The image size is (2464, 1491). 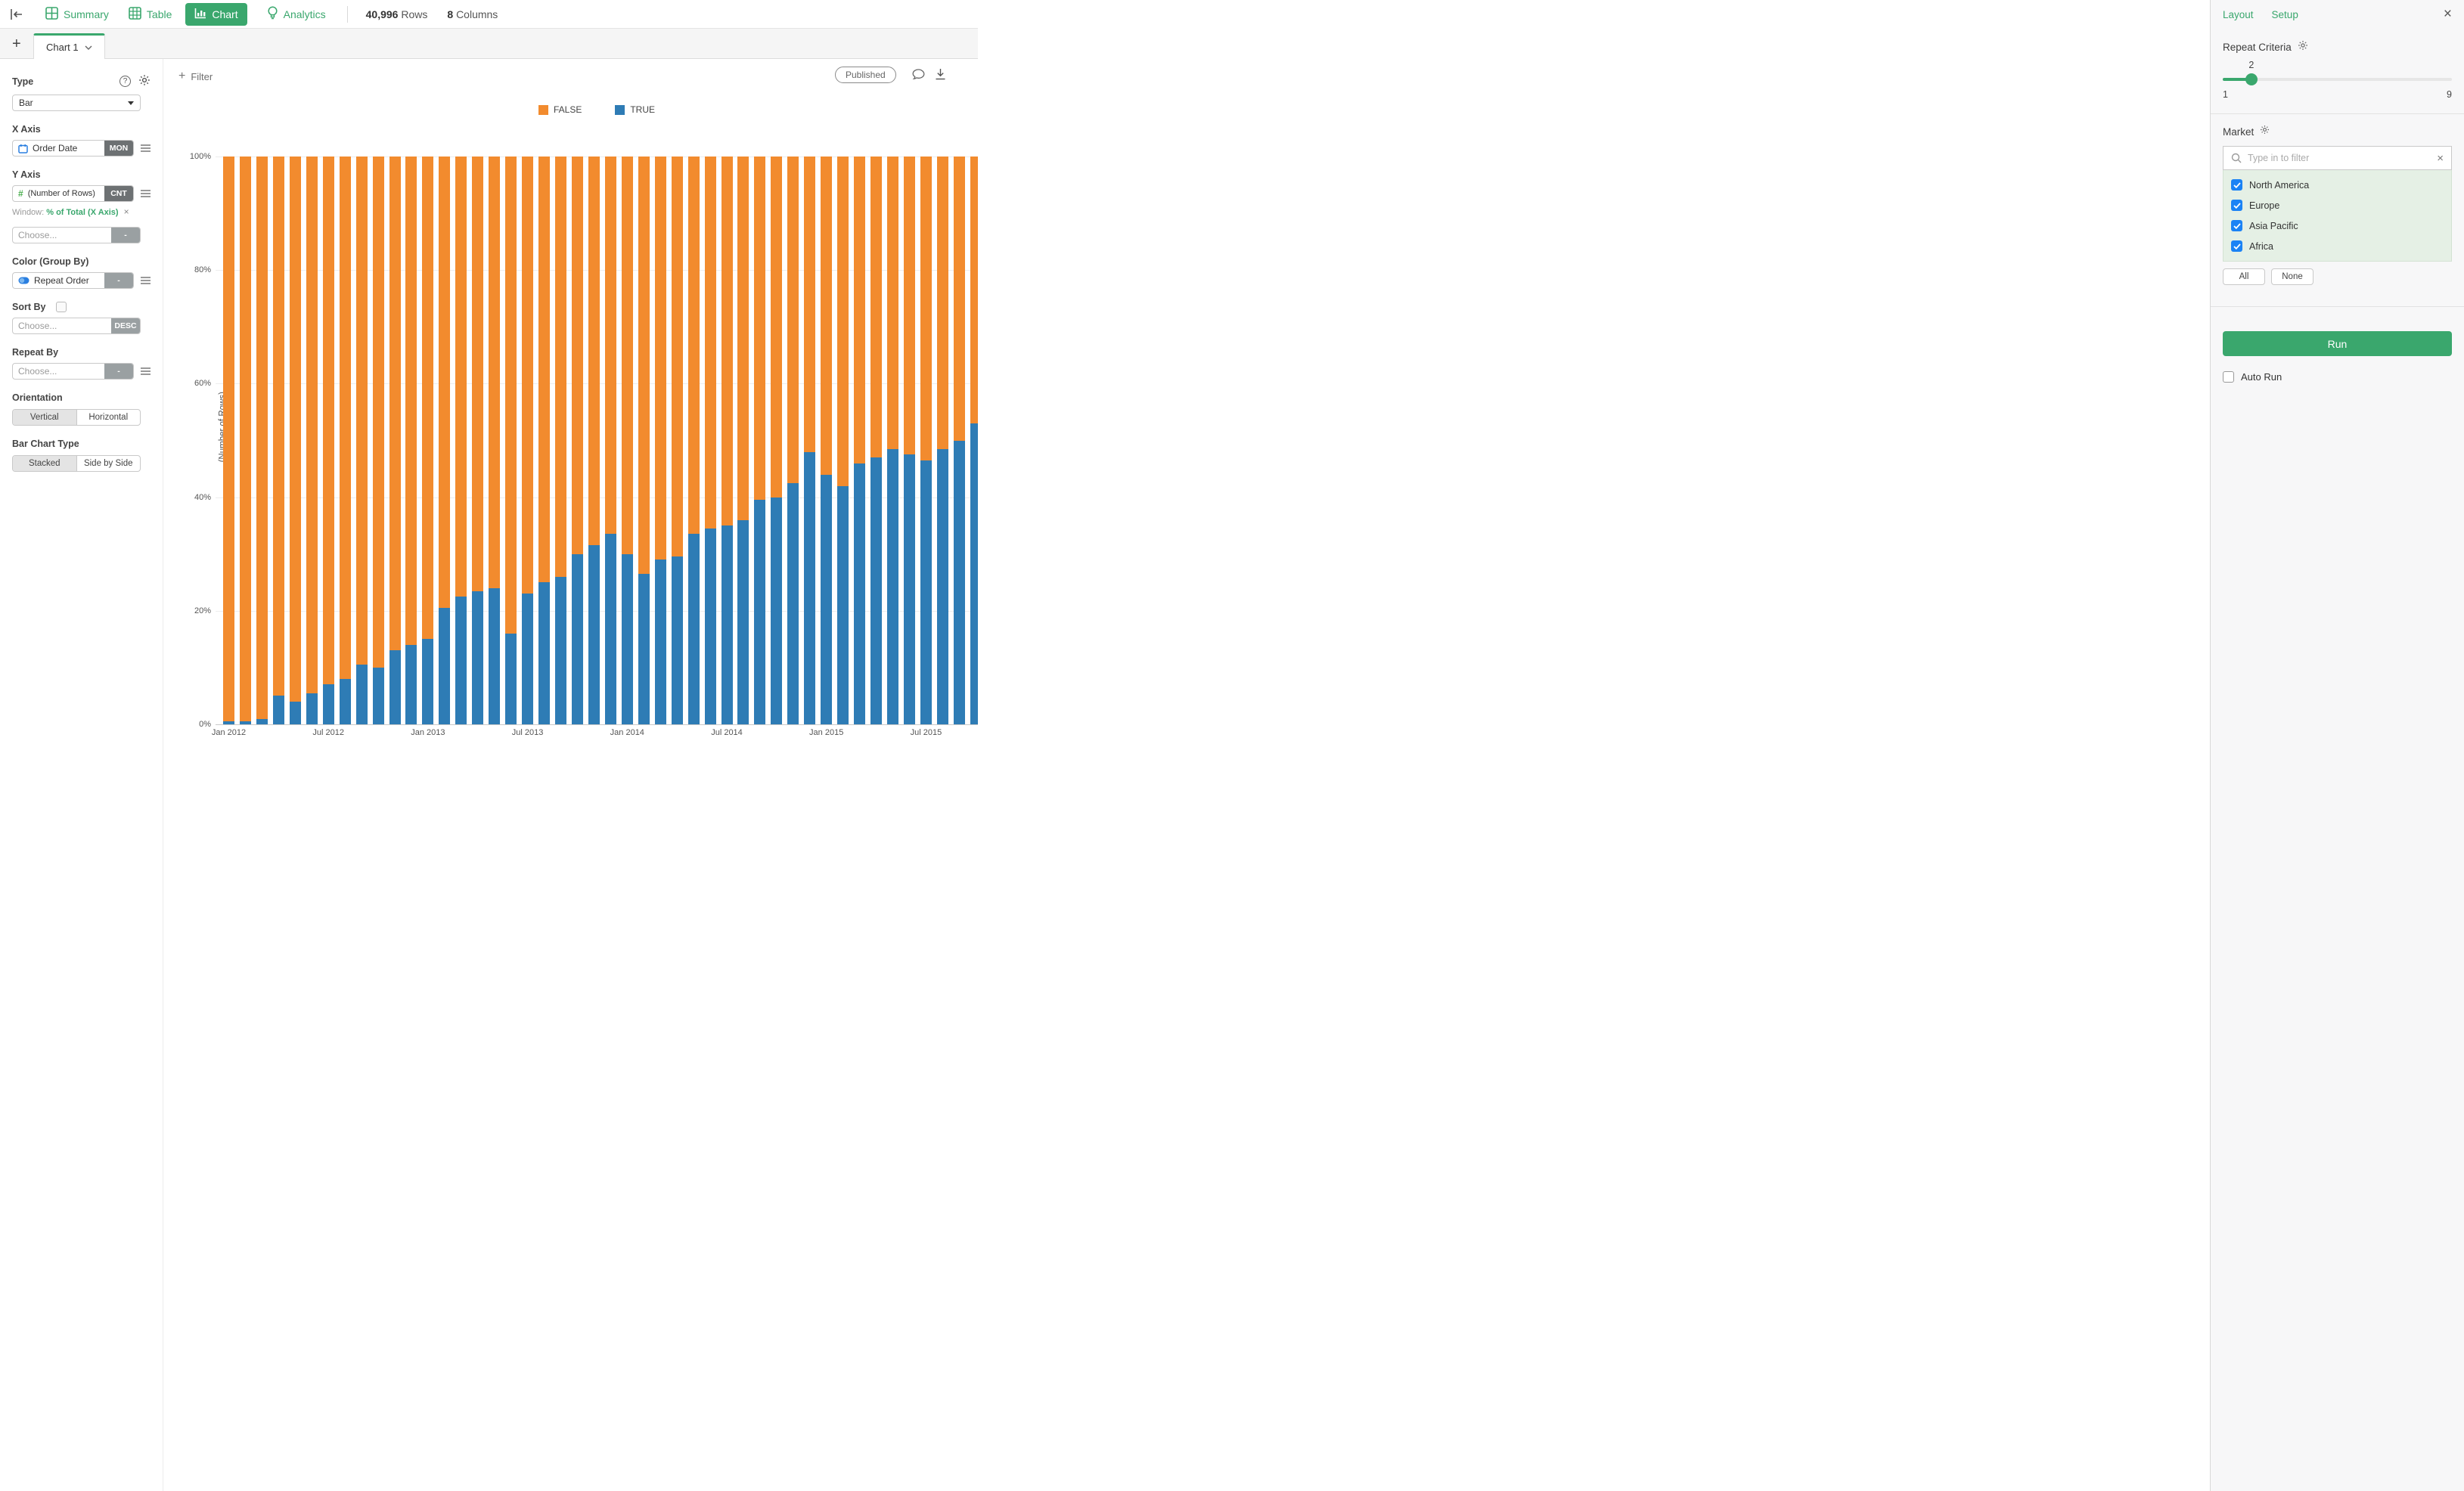 I want to click on tab-table: Table, so click(x=150, y=14).